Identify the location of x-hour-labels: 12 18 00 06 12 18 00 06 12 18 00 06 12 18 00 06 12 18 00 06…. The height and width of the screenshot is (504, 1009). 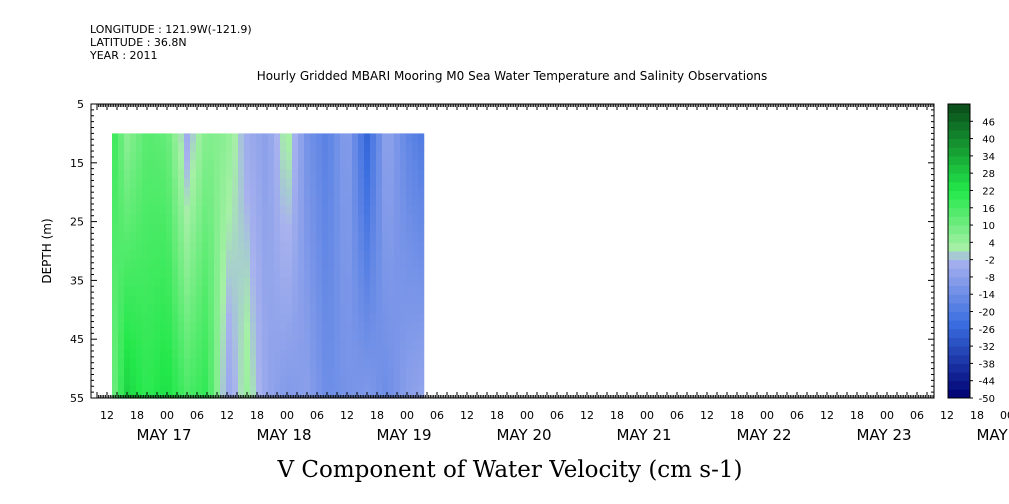
(554, 415).